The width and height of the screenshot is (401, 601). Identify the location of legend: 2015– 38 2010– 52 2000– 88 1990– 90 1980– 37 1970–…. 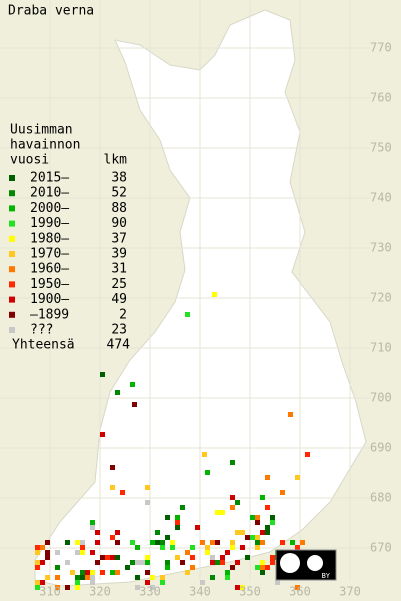
(69, 262).